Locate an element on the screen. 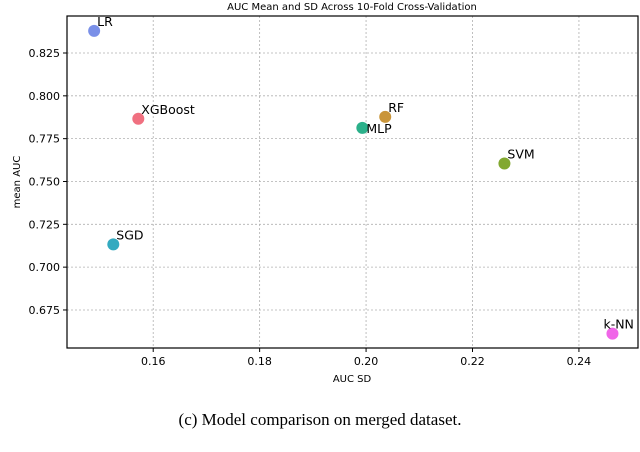 The width and height of the screenshot is (640, 452). x-tick-label: 0.16 is located at coordinates (153, 361).